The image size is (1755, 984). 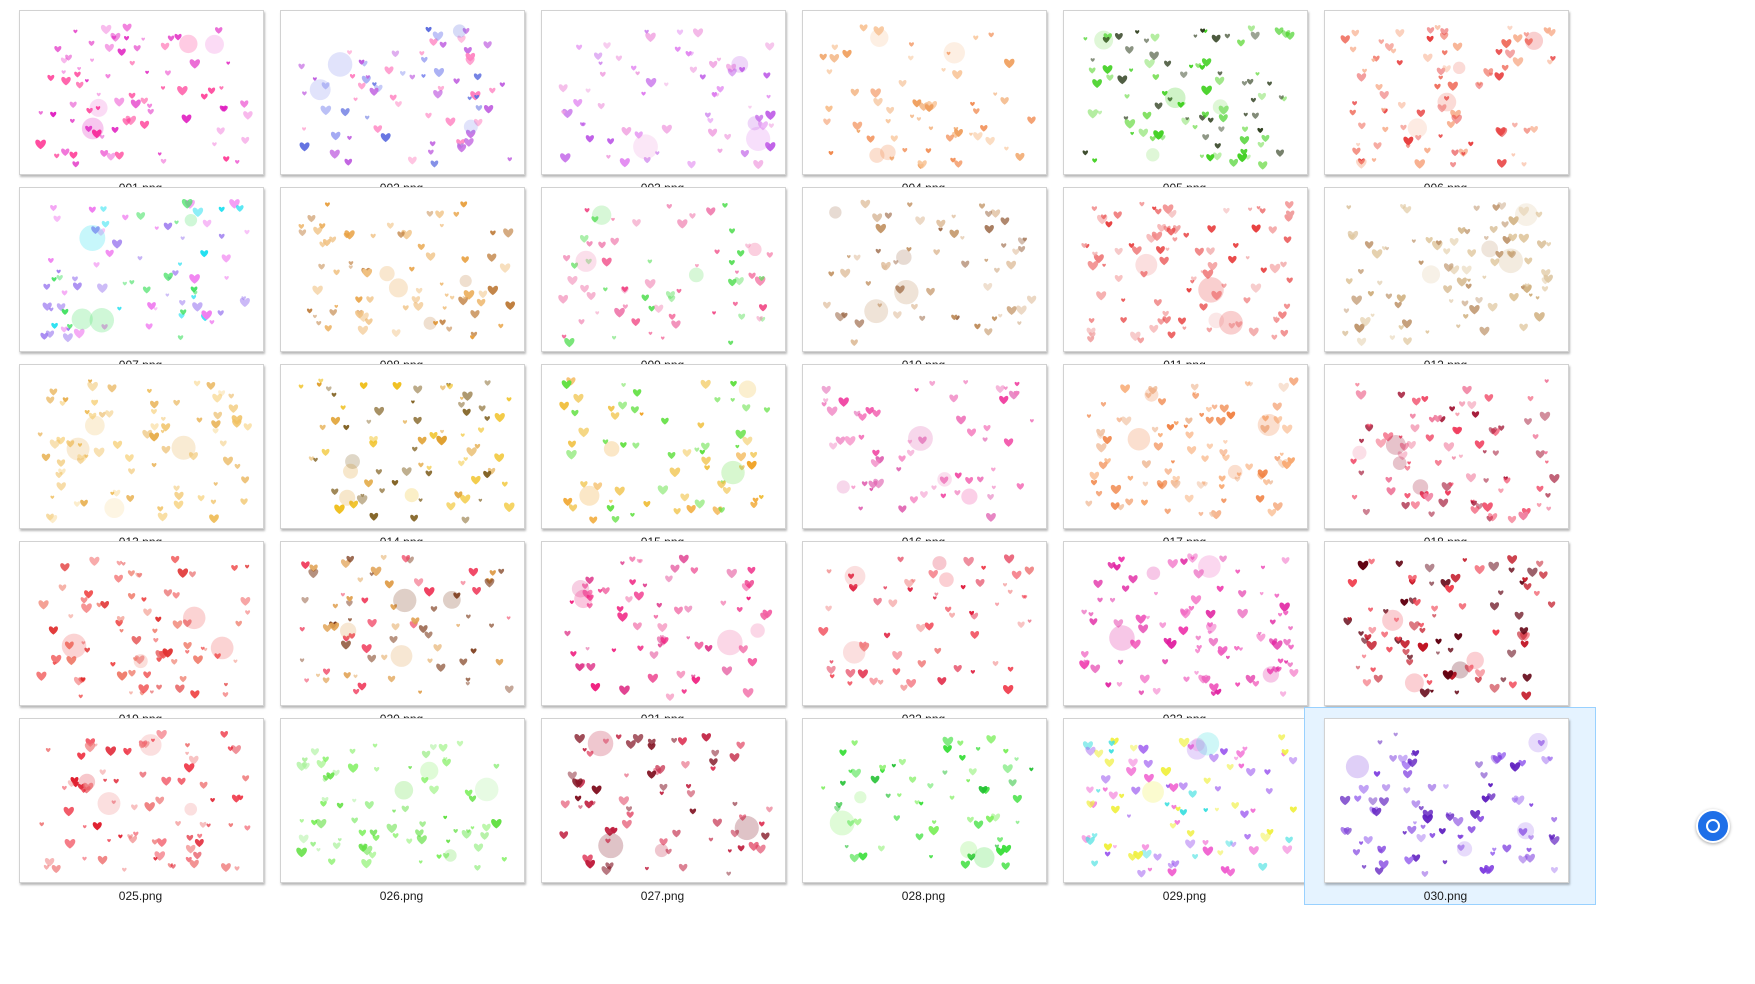 I want to click on file-item: 003.png, so click(x=667, y=98).